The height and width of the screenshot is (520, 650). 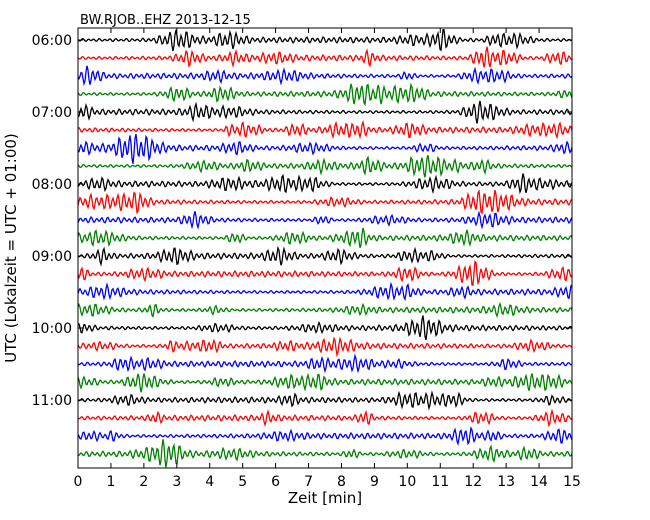 I want to click on y-tick-label: 10:00, so click(x=52, y=329).